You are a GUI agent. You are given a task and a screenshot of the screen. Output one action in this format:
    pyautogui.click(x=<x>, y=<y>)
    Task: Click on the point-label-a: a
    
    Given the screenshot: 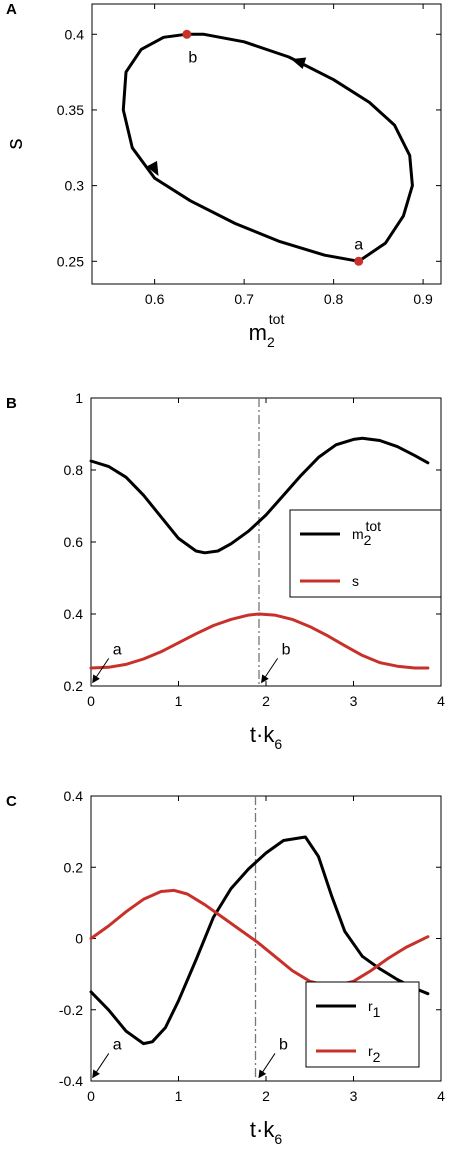 What is the action you would take?
    pyautogui.click(x=358, y=244)
    